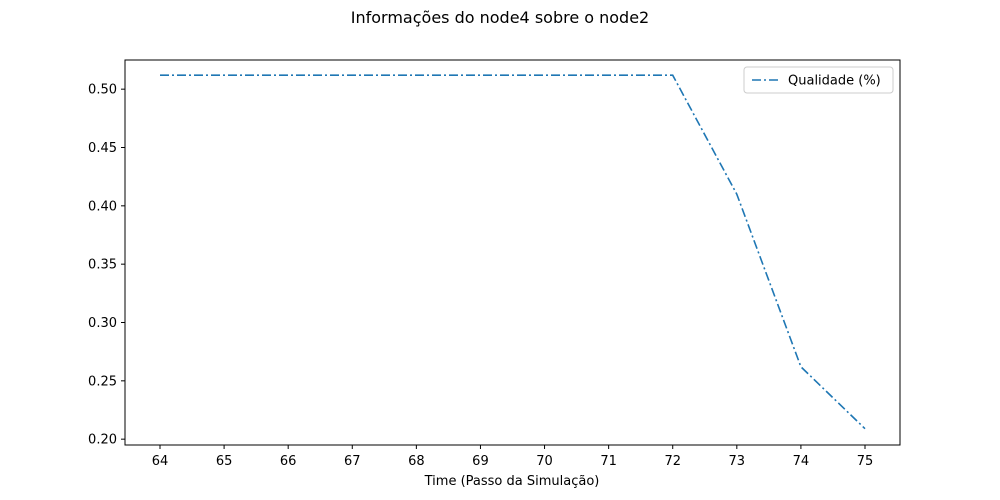  Describe the element at coordinates (865, 461) in the screenshot. I see `x-tick-label: 75` at that location.